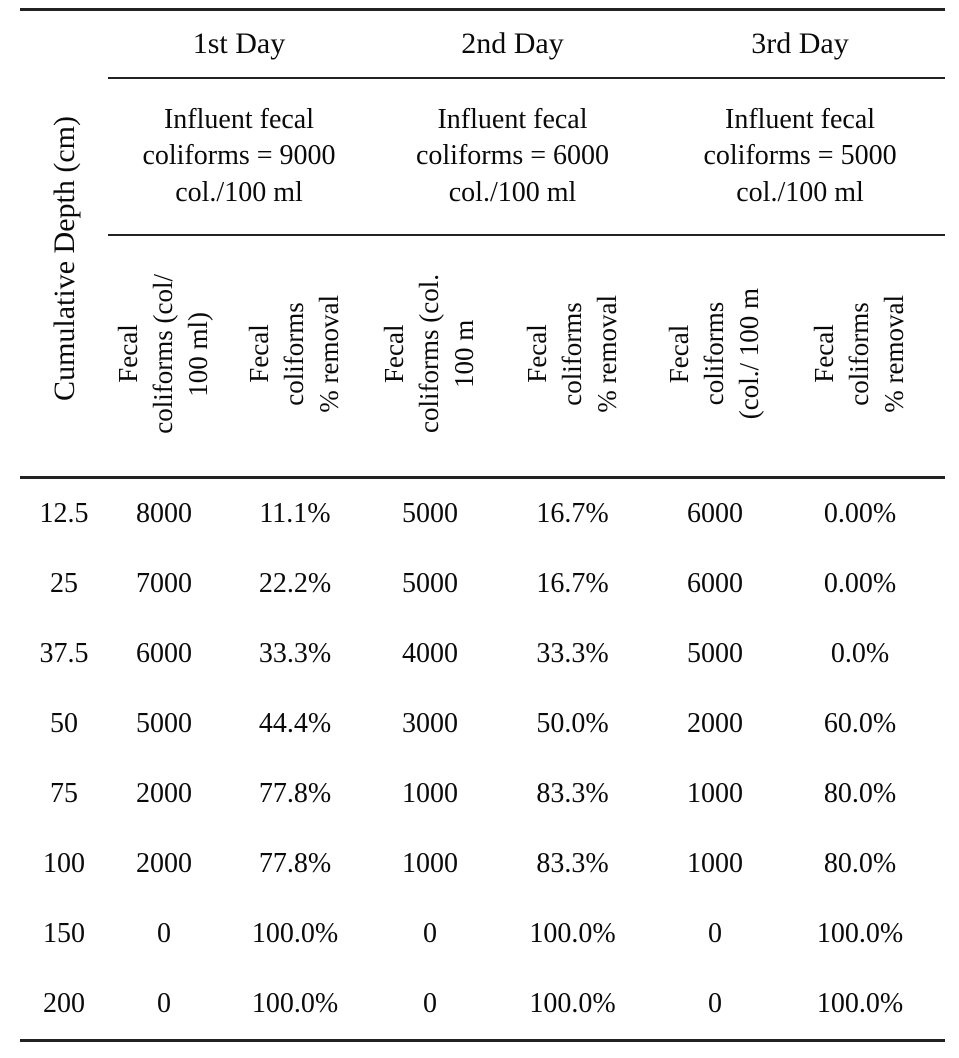  What do you see at coordinates (482, 934) in the screenshot?
I see `table-row: 150 0 100.0% 0 100.0% 0 100.0%` at bounding box center [482, 934].